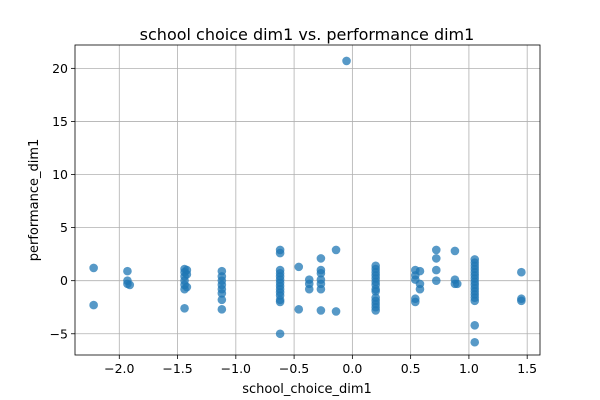 The image size is (600, 400). What do you see at coordinates (469, 368) in the screenshot?
I see `x-tick-label: 1.0` at bounding box center [469, 368].